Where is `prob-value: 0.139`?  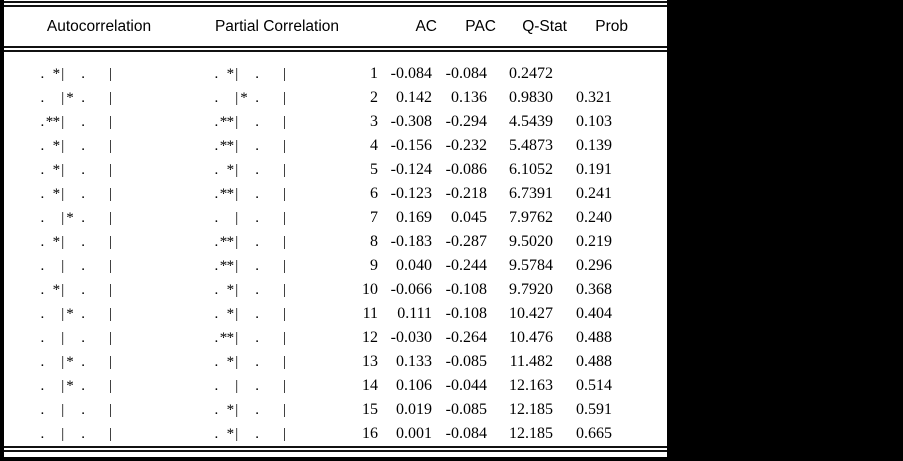
prob-value: 0.139 is located at coordinates (594, 145).